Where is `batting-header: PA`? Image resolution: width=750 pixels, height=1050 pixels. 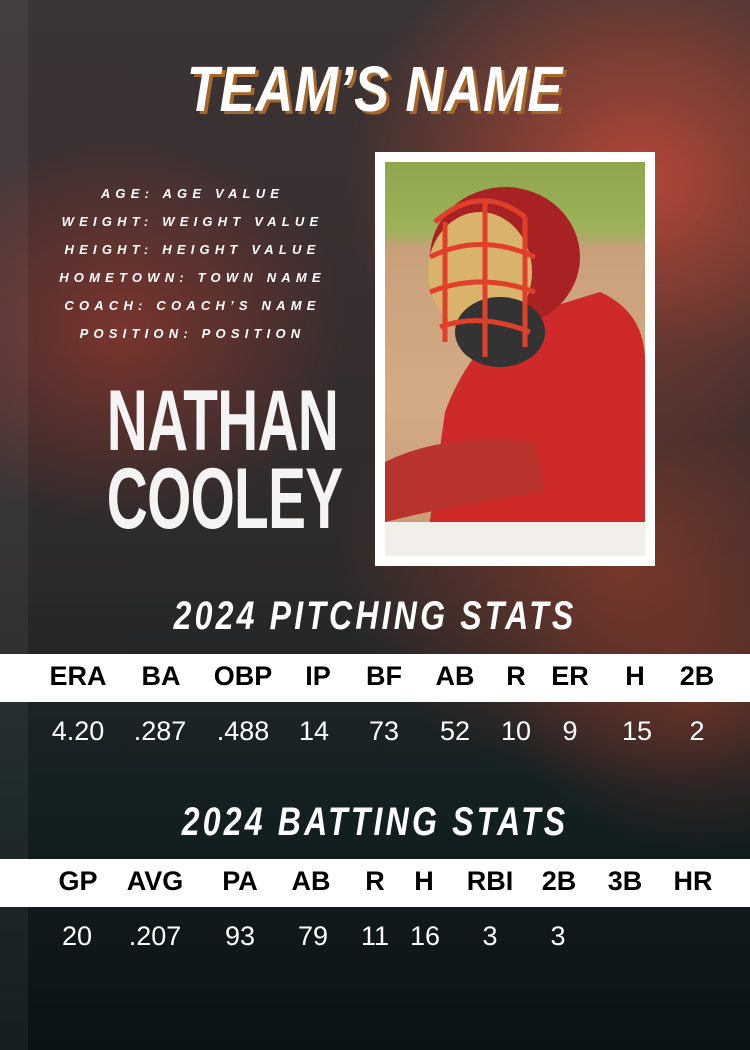 batting-header: PA is located at coordinates (240, 881).